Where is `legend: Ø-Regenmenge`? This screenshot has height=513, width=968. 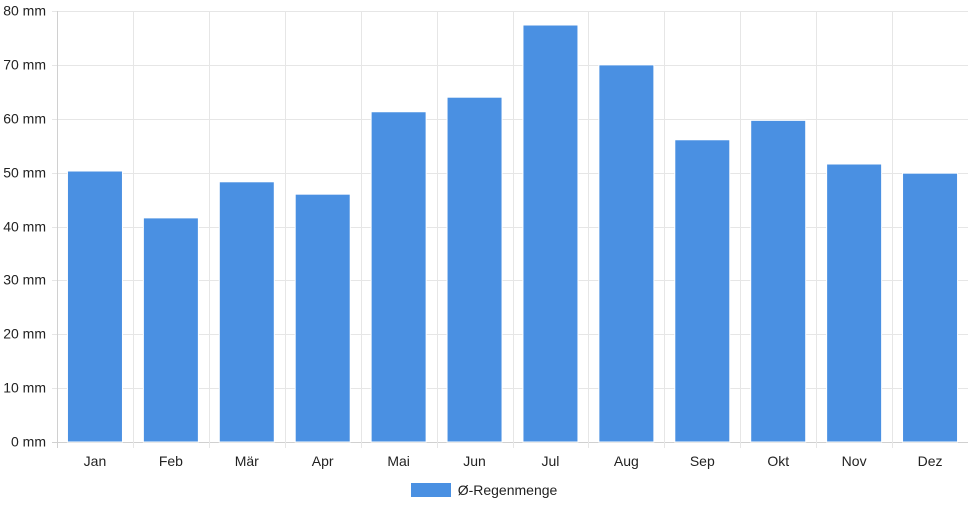
legend: Ø-Regenmenge is located at coordinates (484, 490).